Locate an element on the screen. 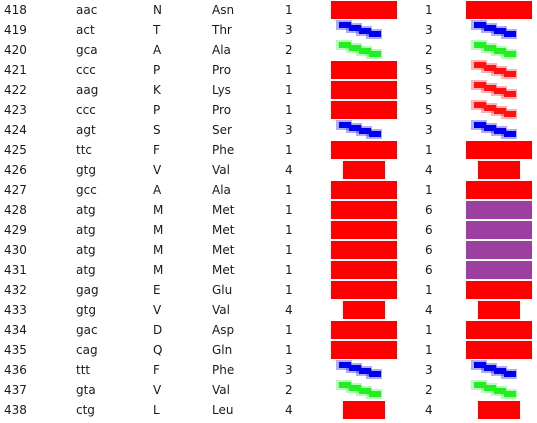 The width and height of the screenshot is (537, 423). table-row: 431 atg M Met 1 6 is located at coordinates (268, 270).